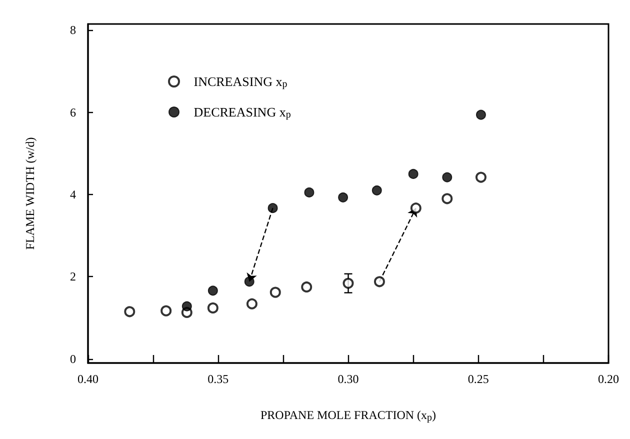 This screenshot has height=439, width=630. Describe the element at coordinates (608, 379) in the screenshot. I see `x-tick-label: 0.20` at that location.